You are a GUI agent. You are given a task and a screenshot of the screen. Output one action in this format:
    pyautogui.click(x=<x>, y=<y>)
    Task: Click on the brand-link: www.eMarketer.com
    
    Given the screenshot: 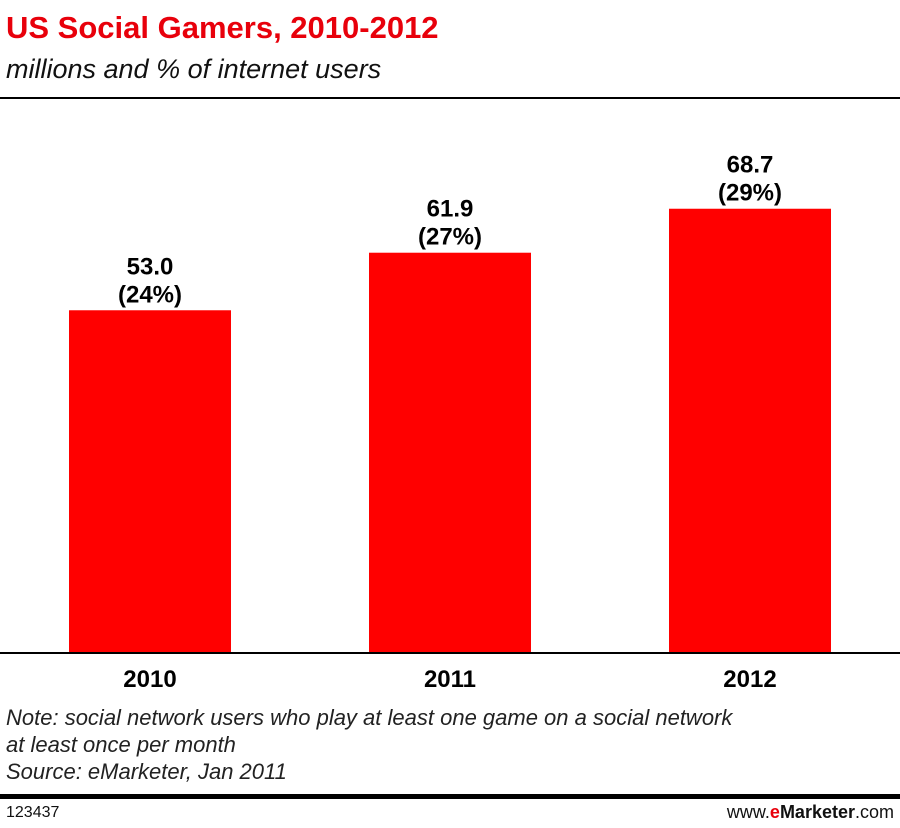 What is the action you would take?
    pyautogui.click(x=810, y=812)
    